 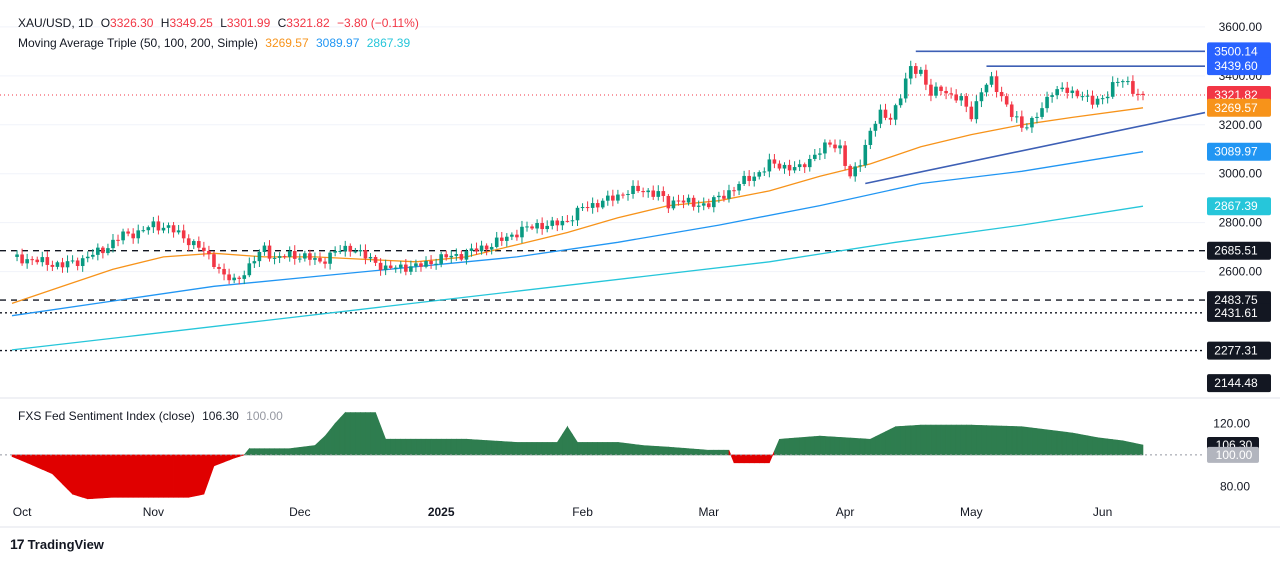 What do you see at coordinates (299, 512) in the screenshot?
I see `x-tick-label: Dec` at bounding box center [299, 512].